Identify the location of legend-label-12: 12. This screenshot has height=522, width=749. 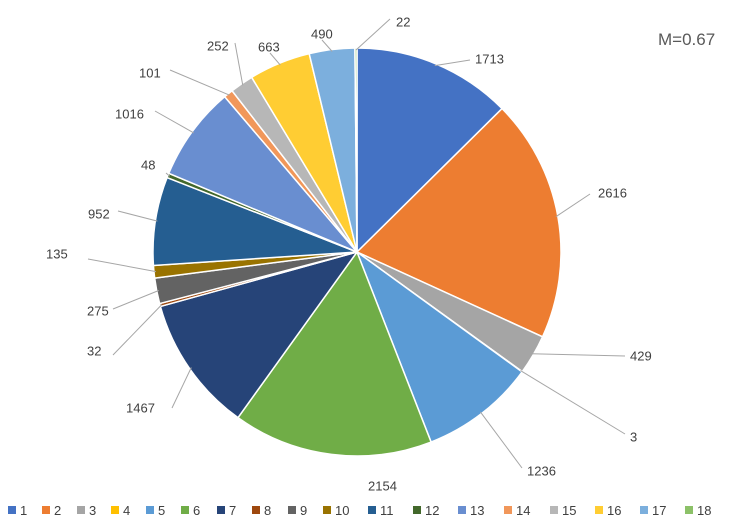
(432, 510).